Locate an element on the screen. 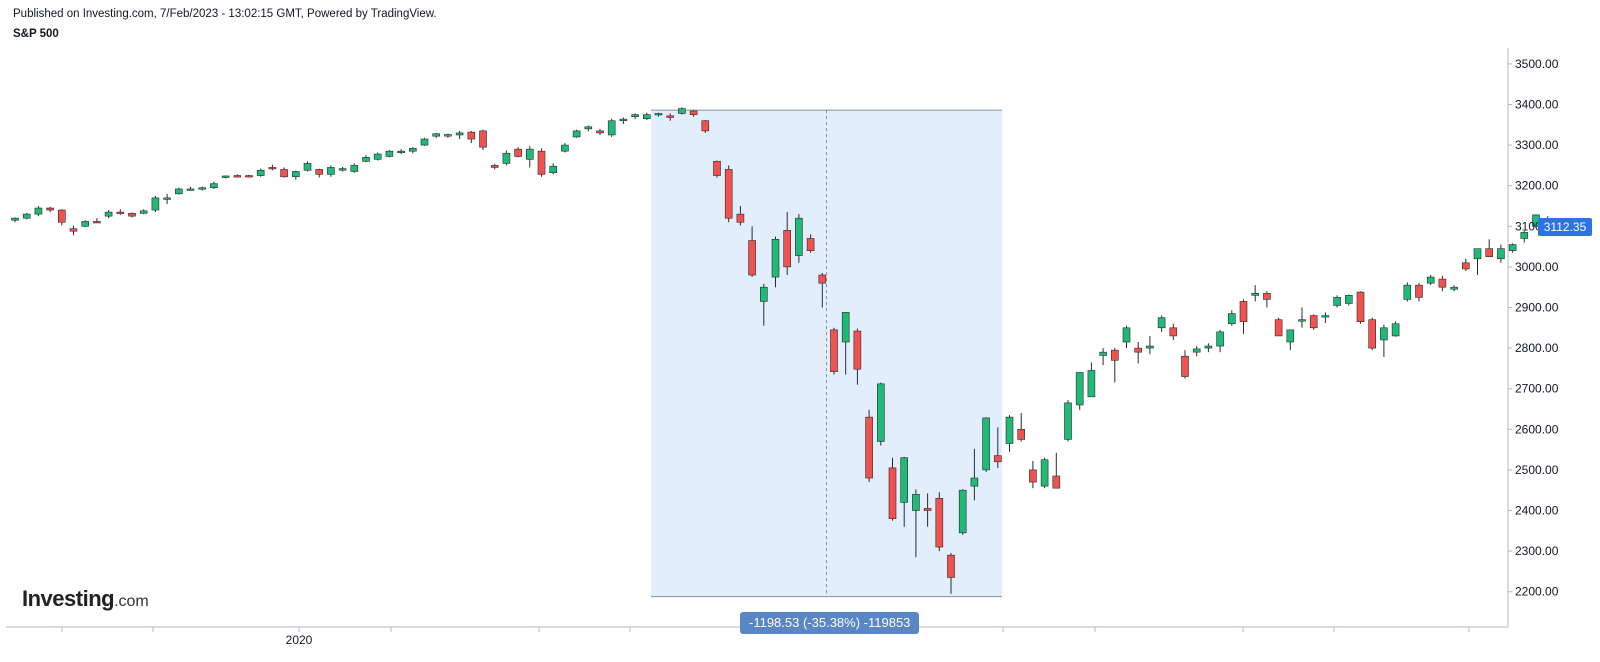 This screenshot has width=1600, height=662. last-price-badge: 3112.35 is located at coordinates (1565, 227).